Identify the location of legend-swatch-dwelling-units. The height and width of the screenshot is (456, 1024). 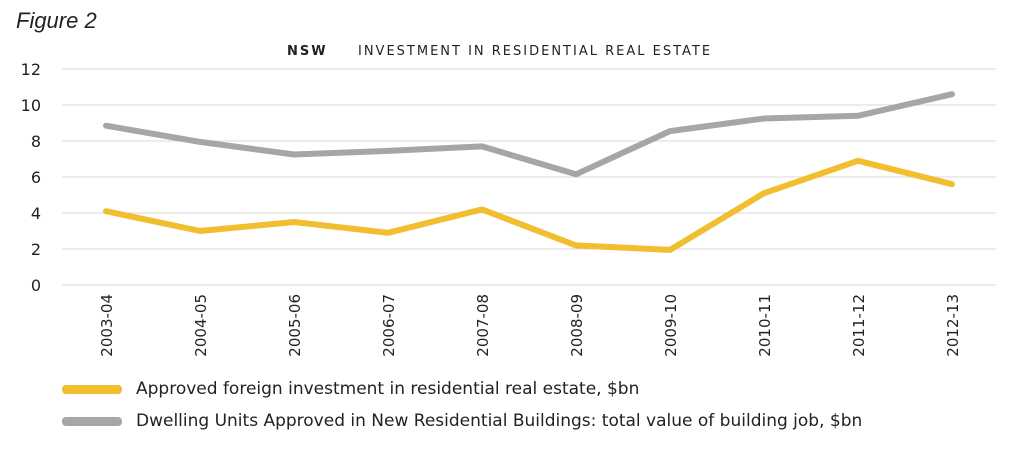
(92, 421).